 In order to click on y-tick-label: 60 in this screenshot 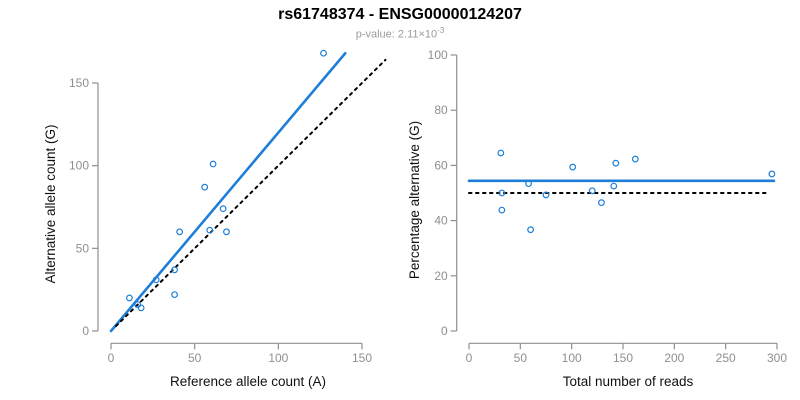, I will do `click(441, 165)`.